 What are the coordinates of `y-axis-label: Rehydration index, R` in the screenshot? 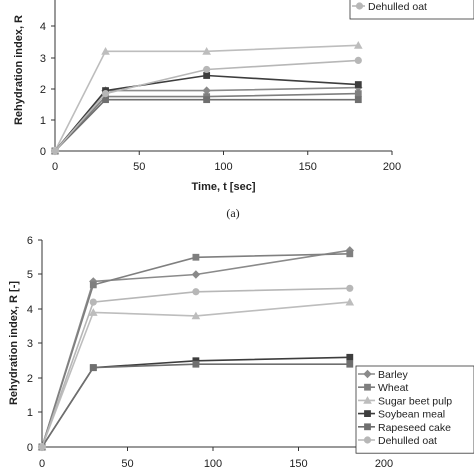 It's located at (19, 70).